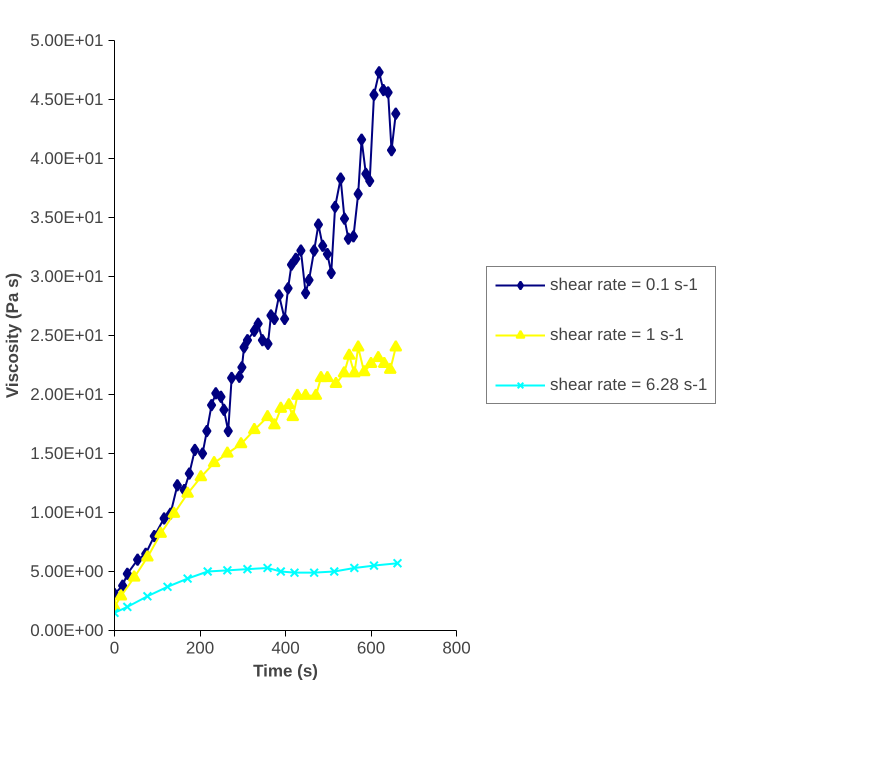  I want to click on y-tick-label: 0.00E+00, so click(67, 630).